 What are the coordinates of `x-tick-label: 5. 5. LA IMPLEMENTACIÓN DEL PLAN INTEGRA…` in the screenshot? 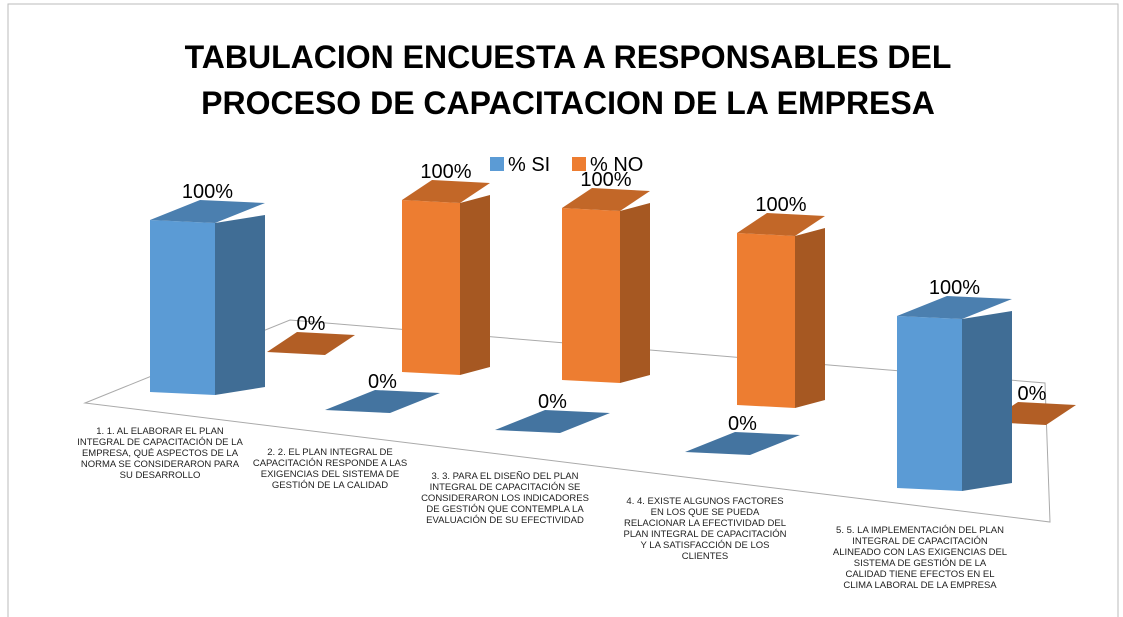 It's located at (920, 558).